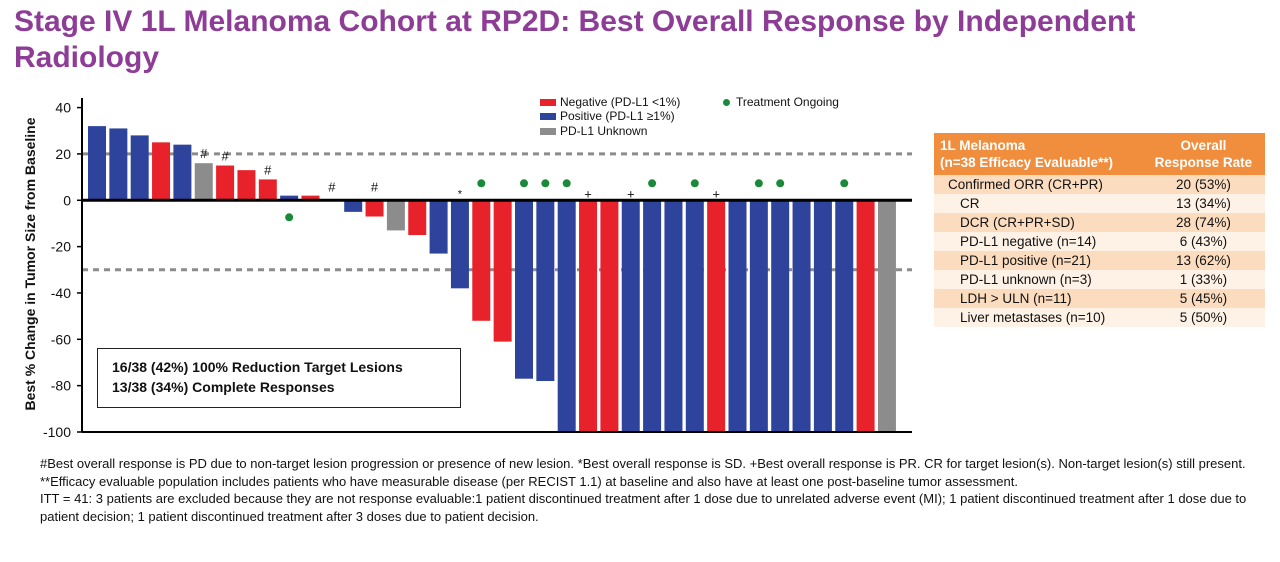  What do you see at coordinates (1203, 241) in the screenshot?
I see `table-cell-value: 6 (43%)` at bounding box center [1203, 241].